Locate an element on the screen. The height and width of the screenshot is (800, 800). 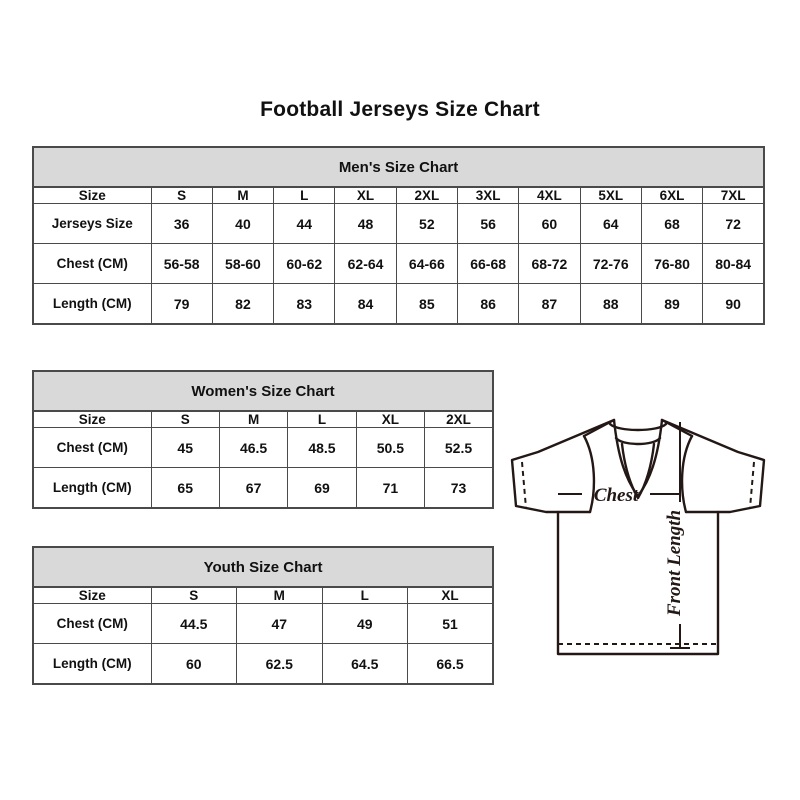
womens-cell-s: 65 is located at coordinates (185, 488).